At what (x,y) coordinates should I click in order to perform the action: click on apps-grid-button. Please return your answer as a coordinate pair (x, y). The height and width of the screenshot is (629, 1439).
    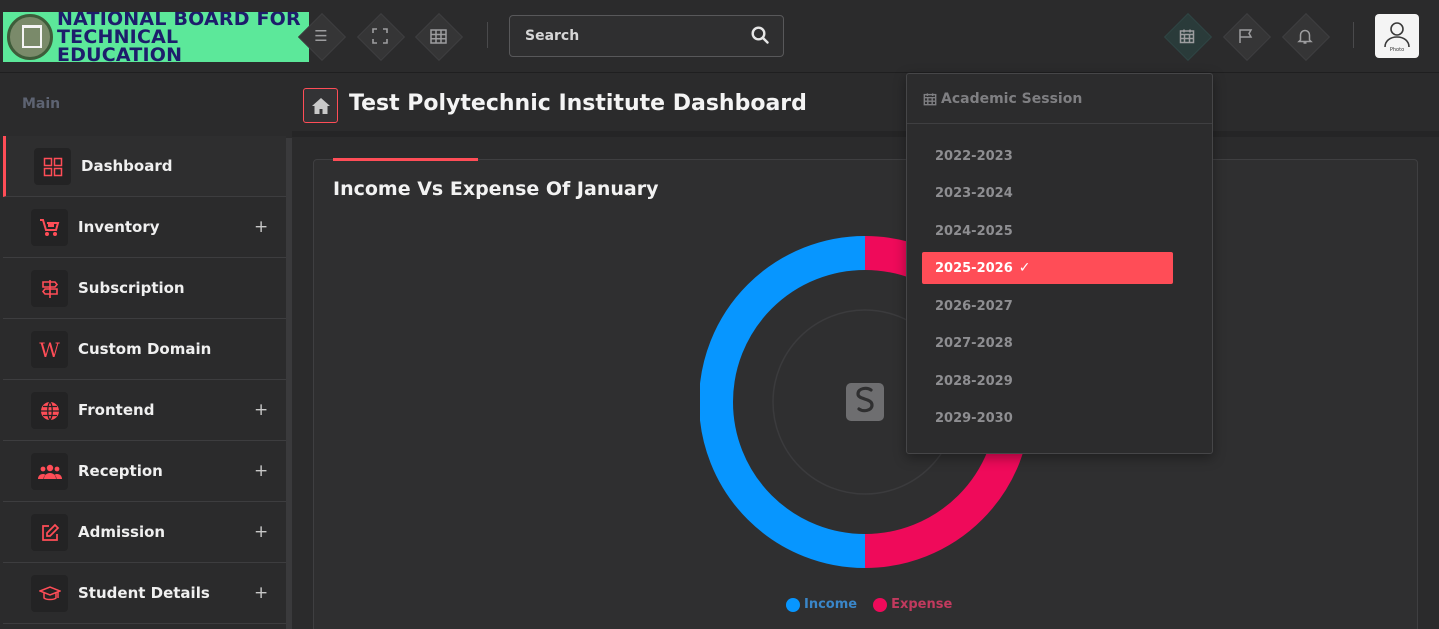
    Looking at the image, I should click on (438, 36).